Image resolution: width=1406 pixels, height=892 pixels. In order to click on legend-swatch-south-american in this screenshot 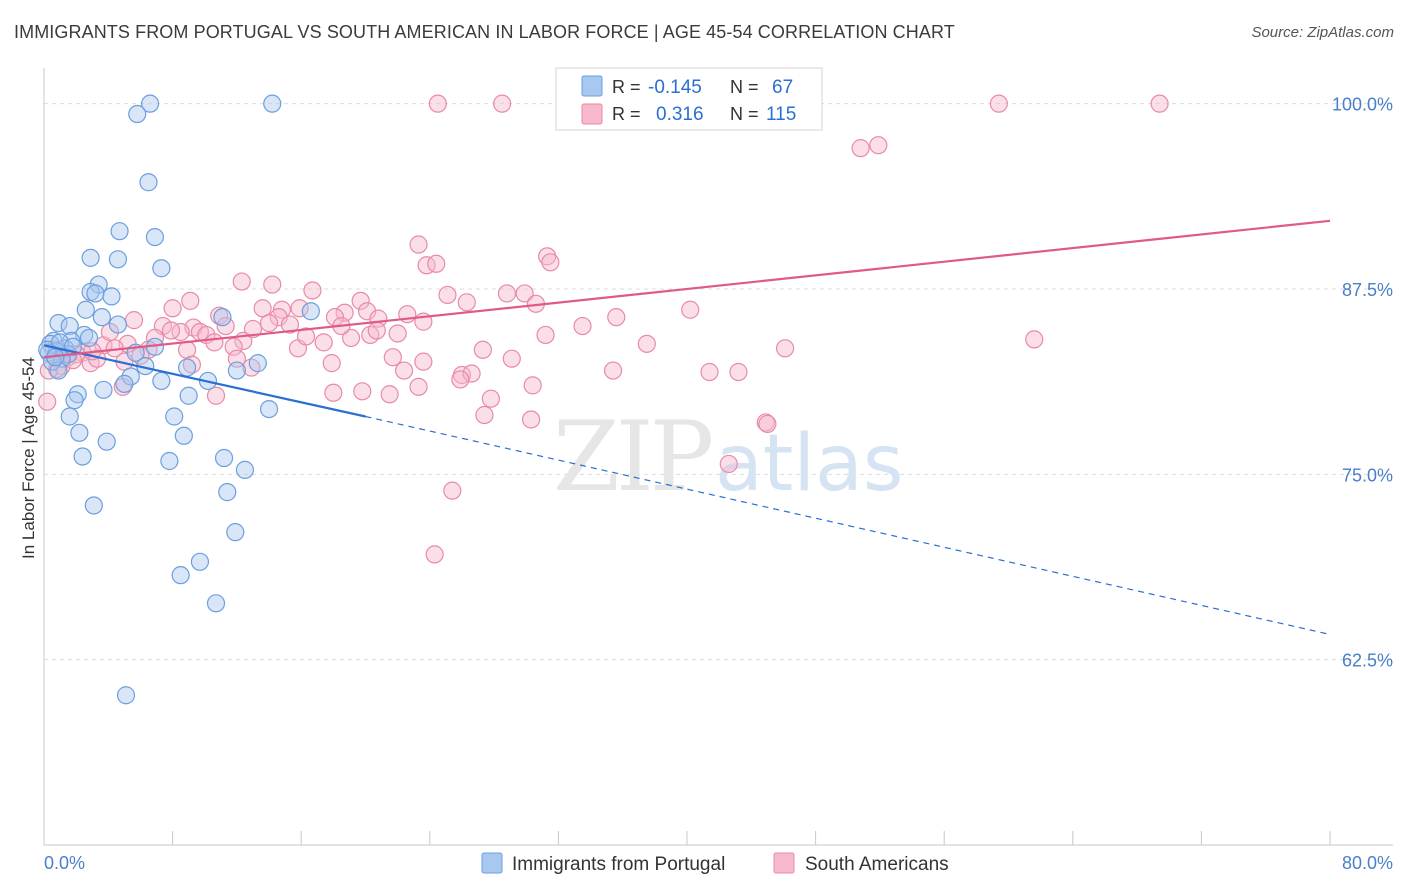, I will do `click(592, 114)`.